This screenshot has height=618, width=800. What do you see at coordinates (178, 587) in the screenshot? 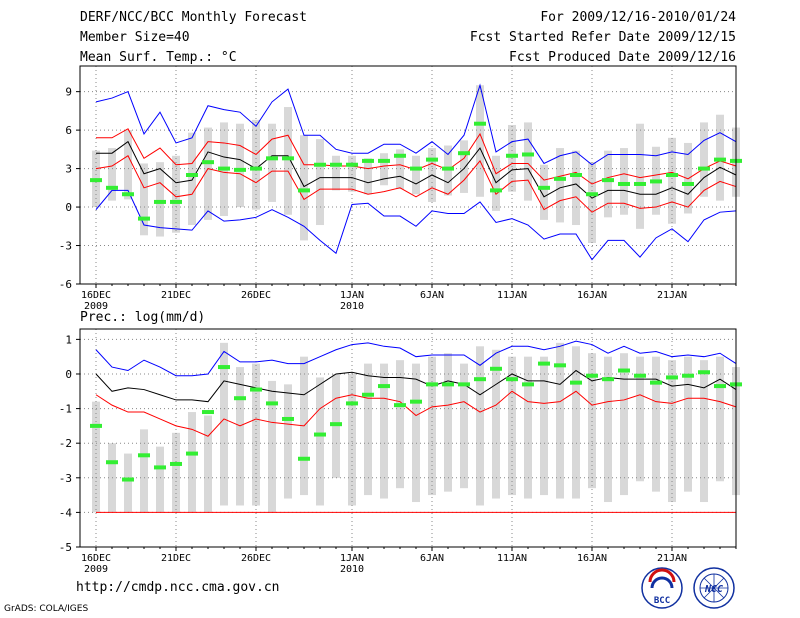
I see `footer-url: http://cmdp.ncc.cma.gov.cn` at bounding box center [178, 587].